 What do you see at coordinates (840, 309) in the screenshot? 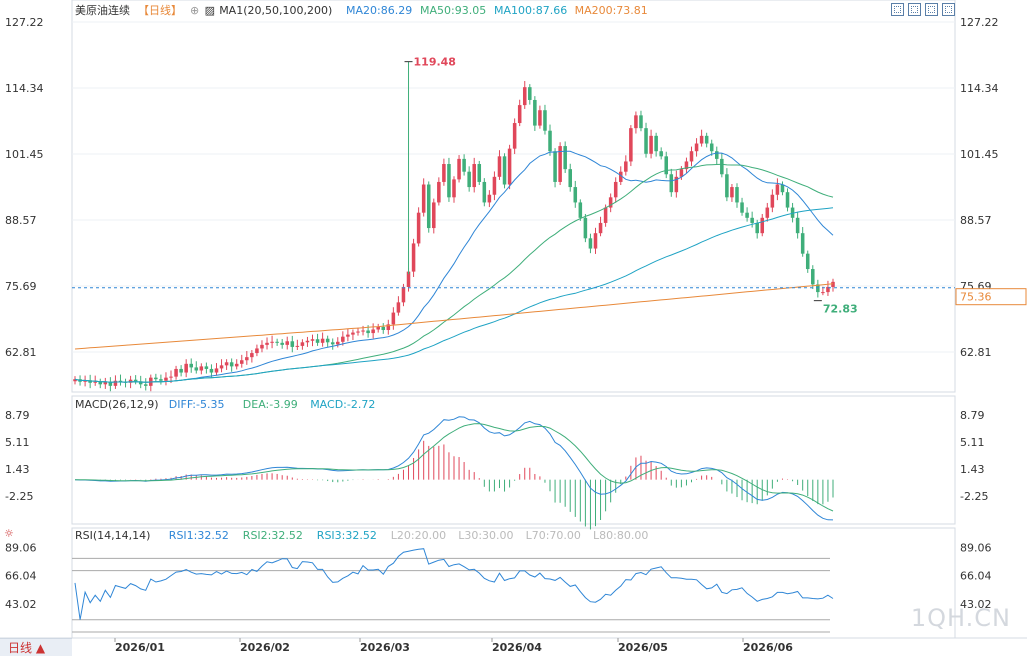
I see `low-label: 72.83` at bounding box center [840, 309].